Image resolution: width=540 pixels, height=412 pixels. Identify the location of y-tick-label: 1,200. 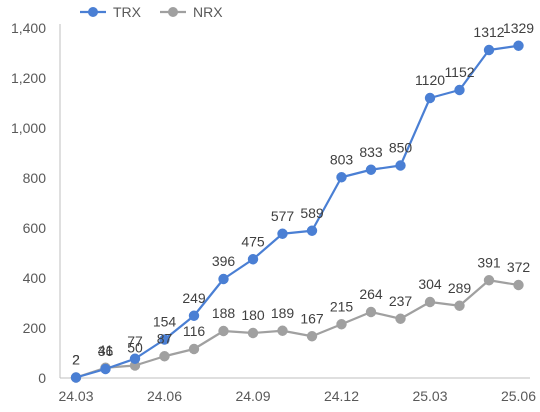
(28, 78).